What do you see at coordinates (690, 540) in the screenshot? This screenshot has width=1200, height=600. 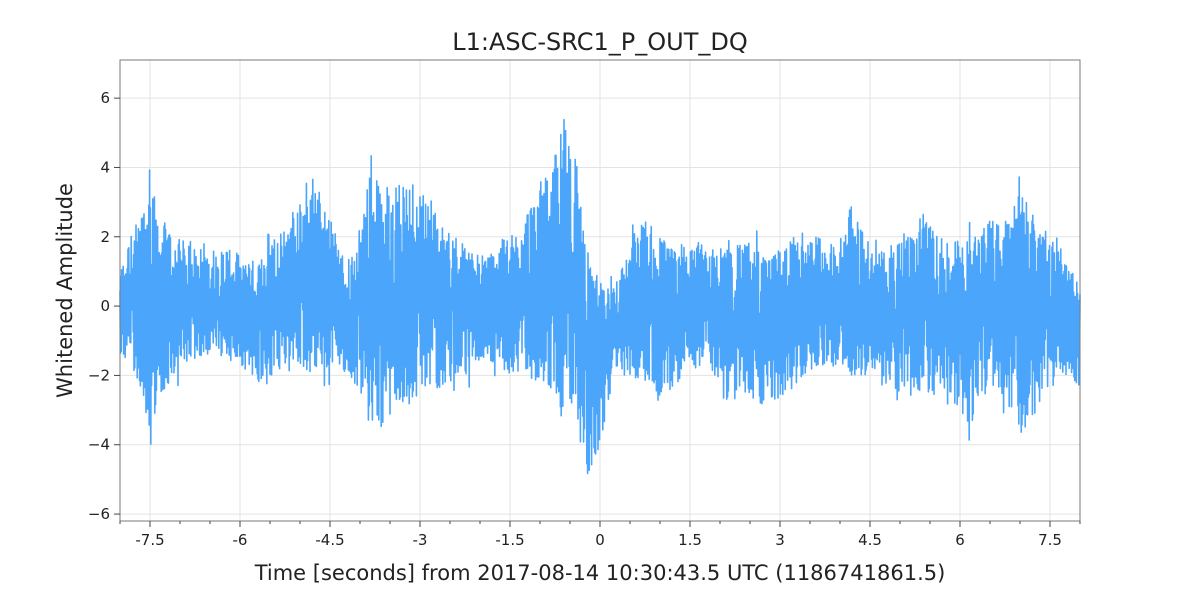 I see `x-tick-label: 1.5` at bounding box center [690, 540].